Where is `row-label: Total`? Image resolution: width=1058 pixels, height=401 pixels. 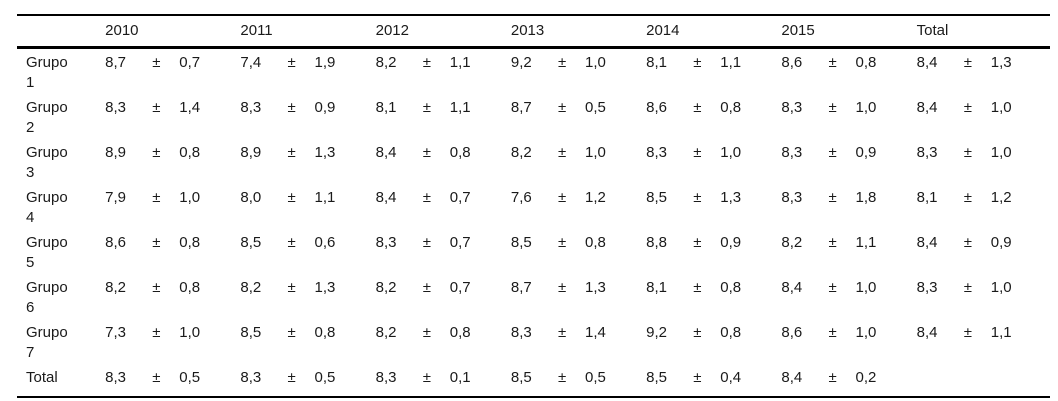
row-label: Total is located at coordinates (42, 377).